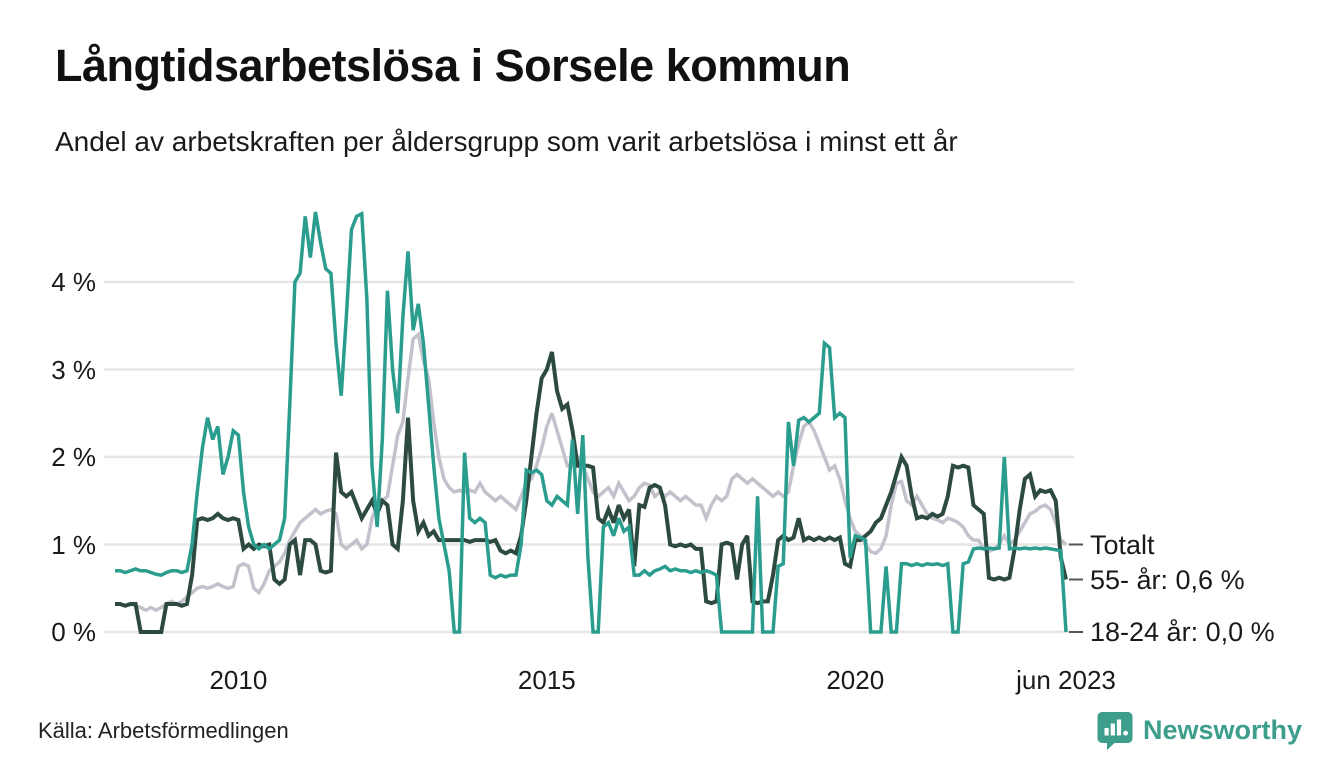 Image resolution: width=1340 pixels, height=780 pixels. I want to click on x-axis-tick-label: 2020, so click(855, 680).